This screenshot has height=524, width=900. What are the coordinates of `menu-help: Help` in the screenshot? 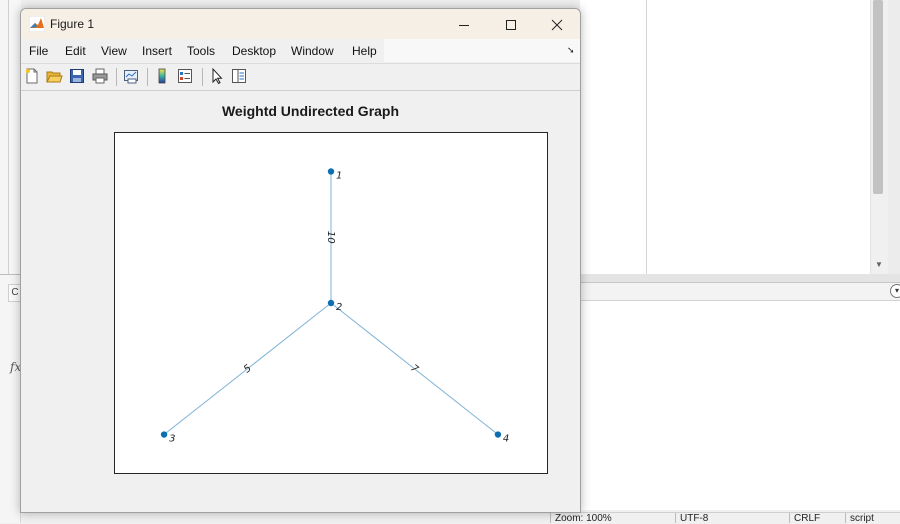 It's located at (364, 51).